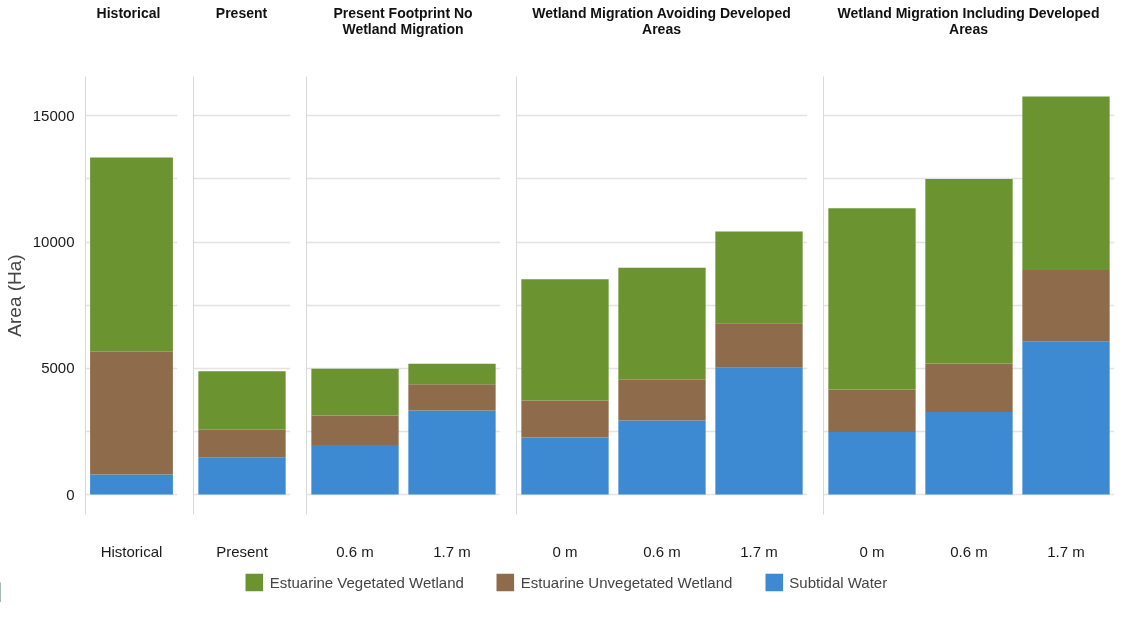  What do you see at coordinates (128, 13) in the screenshot?
I see `chart-title: Historical` at bounding box center [128, 13].